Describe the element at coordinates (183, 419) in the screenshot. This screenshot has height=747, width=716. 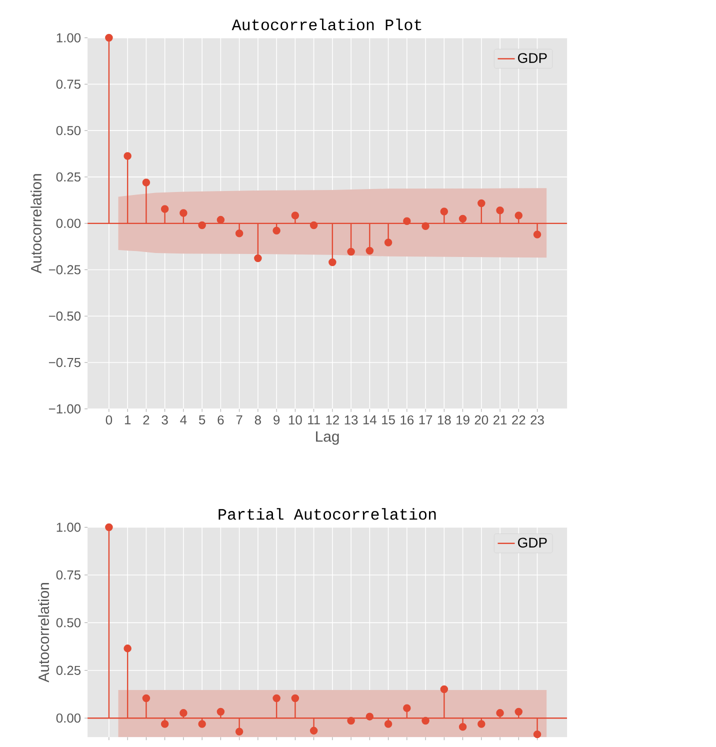
I see `x-tick-label: 4` at that location.